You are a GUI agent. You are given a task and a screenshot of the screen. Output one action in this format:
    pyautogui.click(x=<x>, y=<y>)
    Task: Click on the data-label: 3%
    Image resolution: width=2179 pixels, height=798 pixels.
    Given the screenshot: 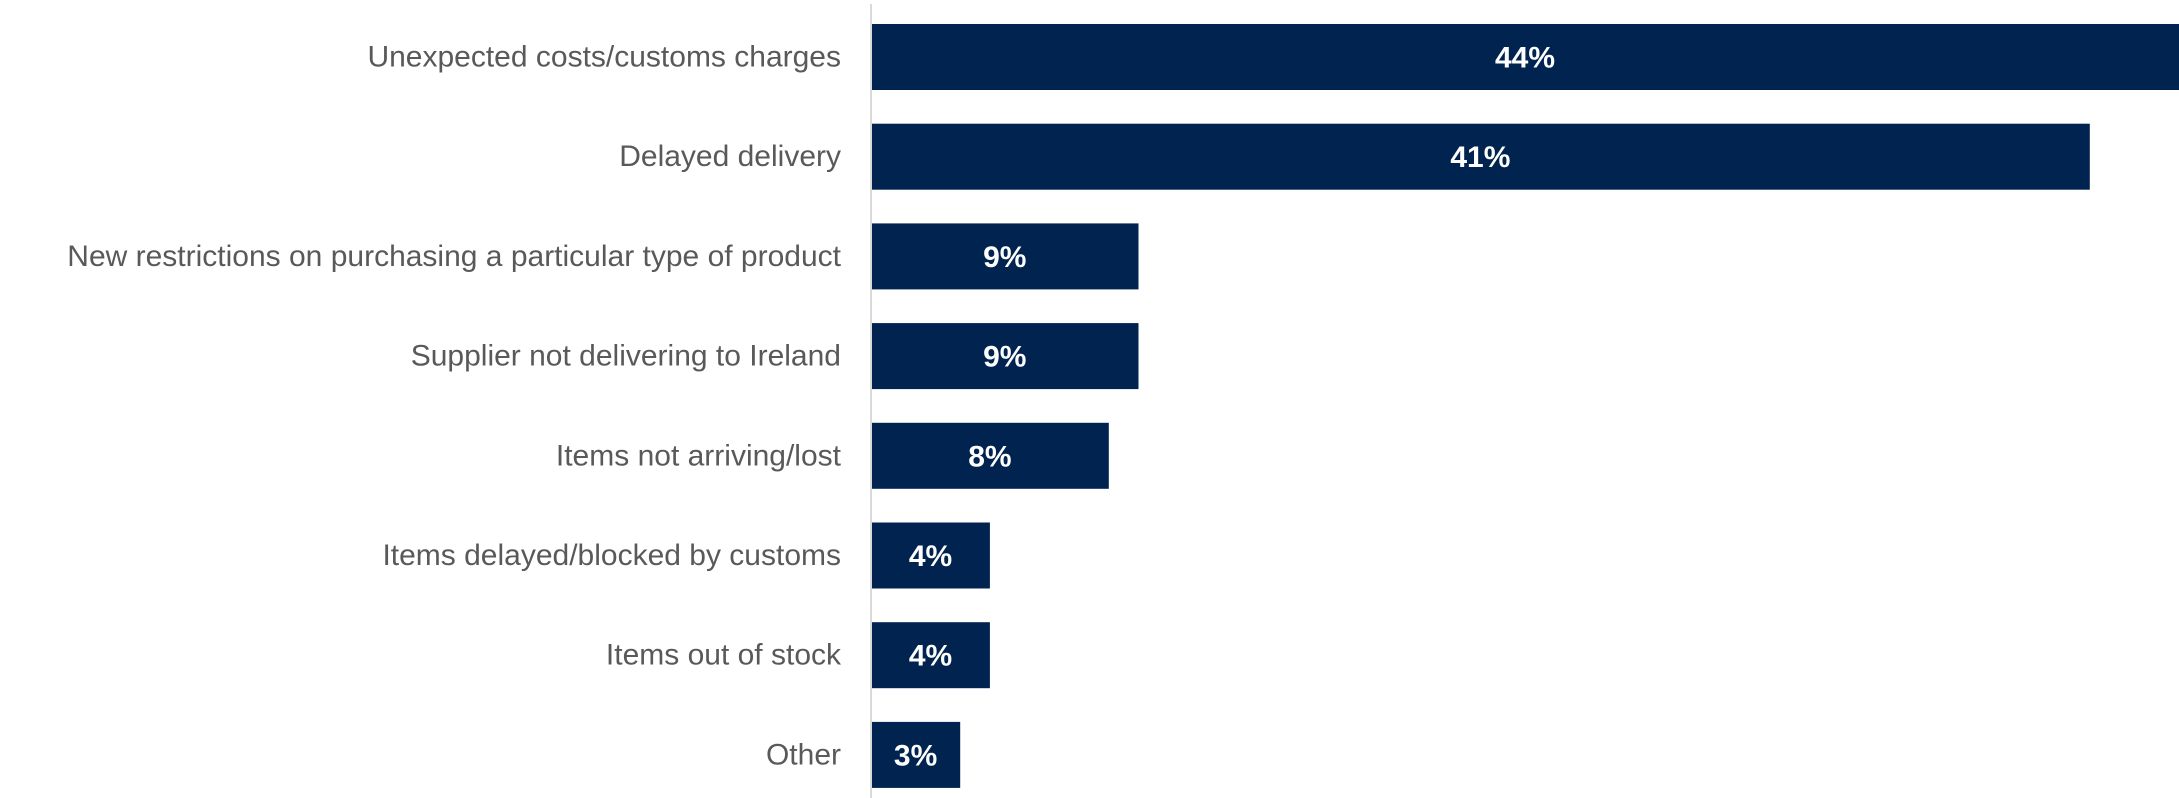 What is the action you would take?
    pyautogui.click(x=915, y=755)
    